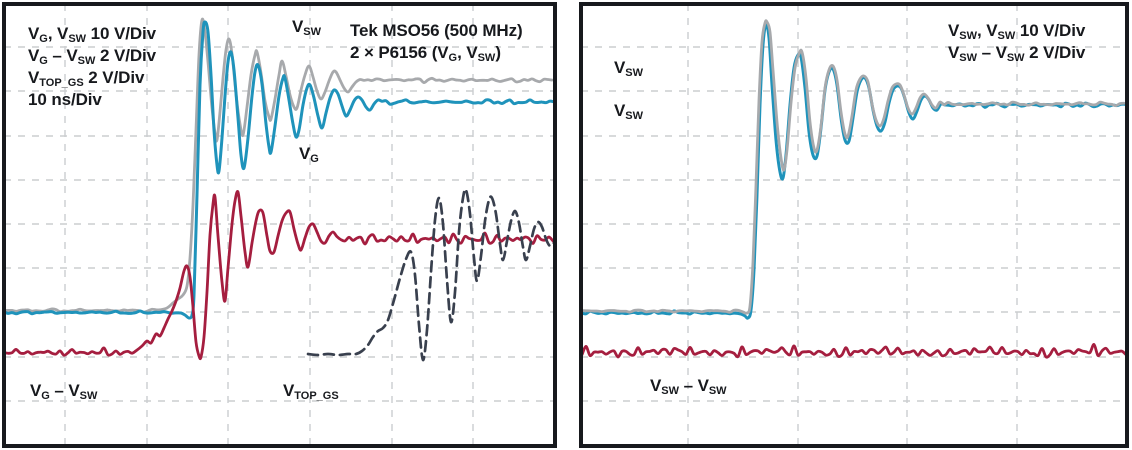 This screenshot has height=450, width=1132. What do you see at coordinates (86, 78) in the screenshot?
I see `text-line: VTOP_GS 2 V/Div` at bounding box center [86, 78].